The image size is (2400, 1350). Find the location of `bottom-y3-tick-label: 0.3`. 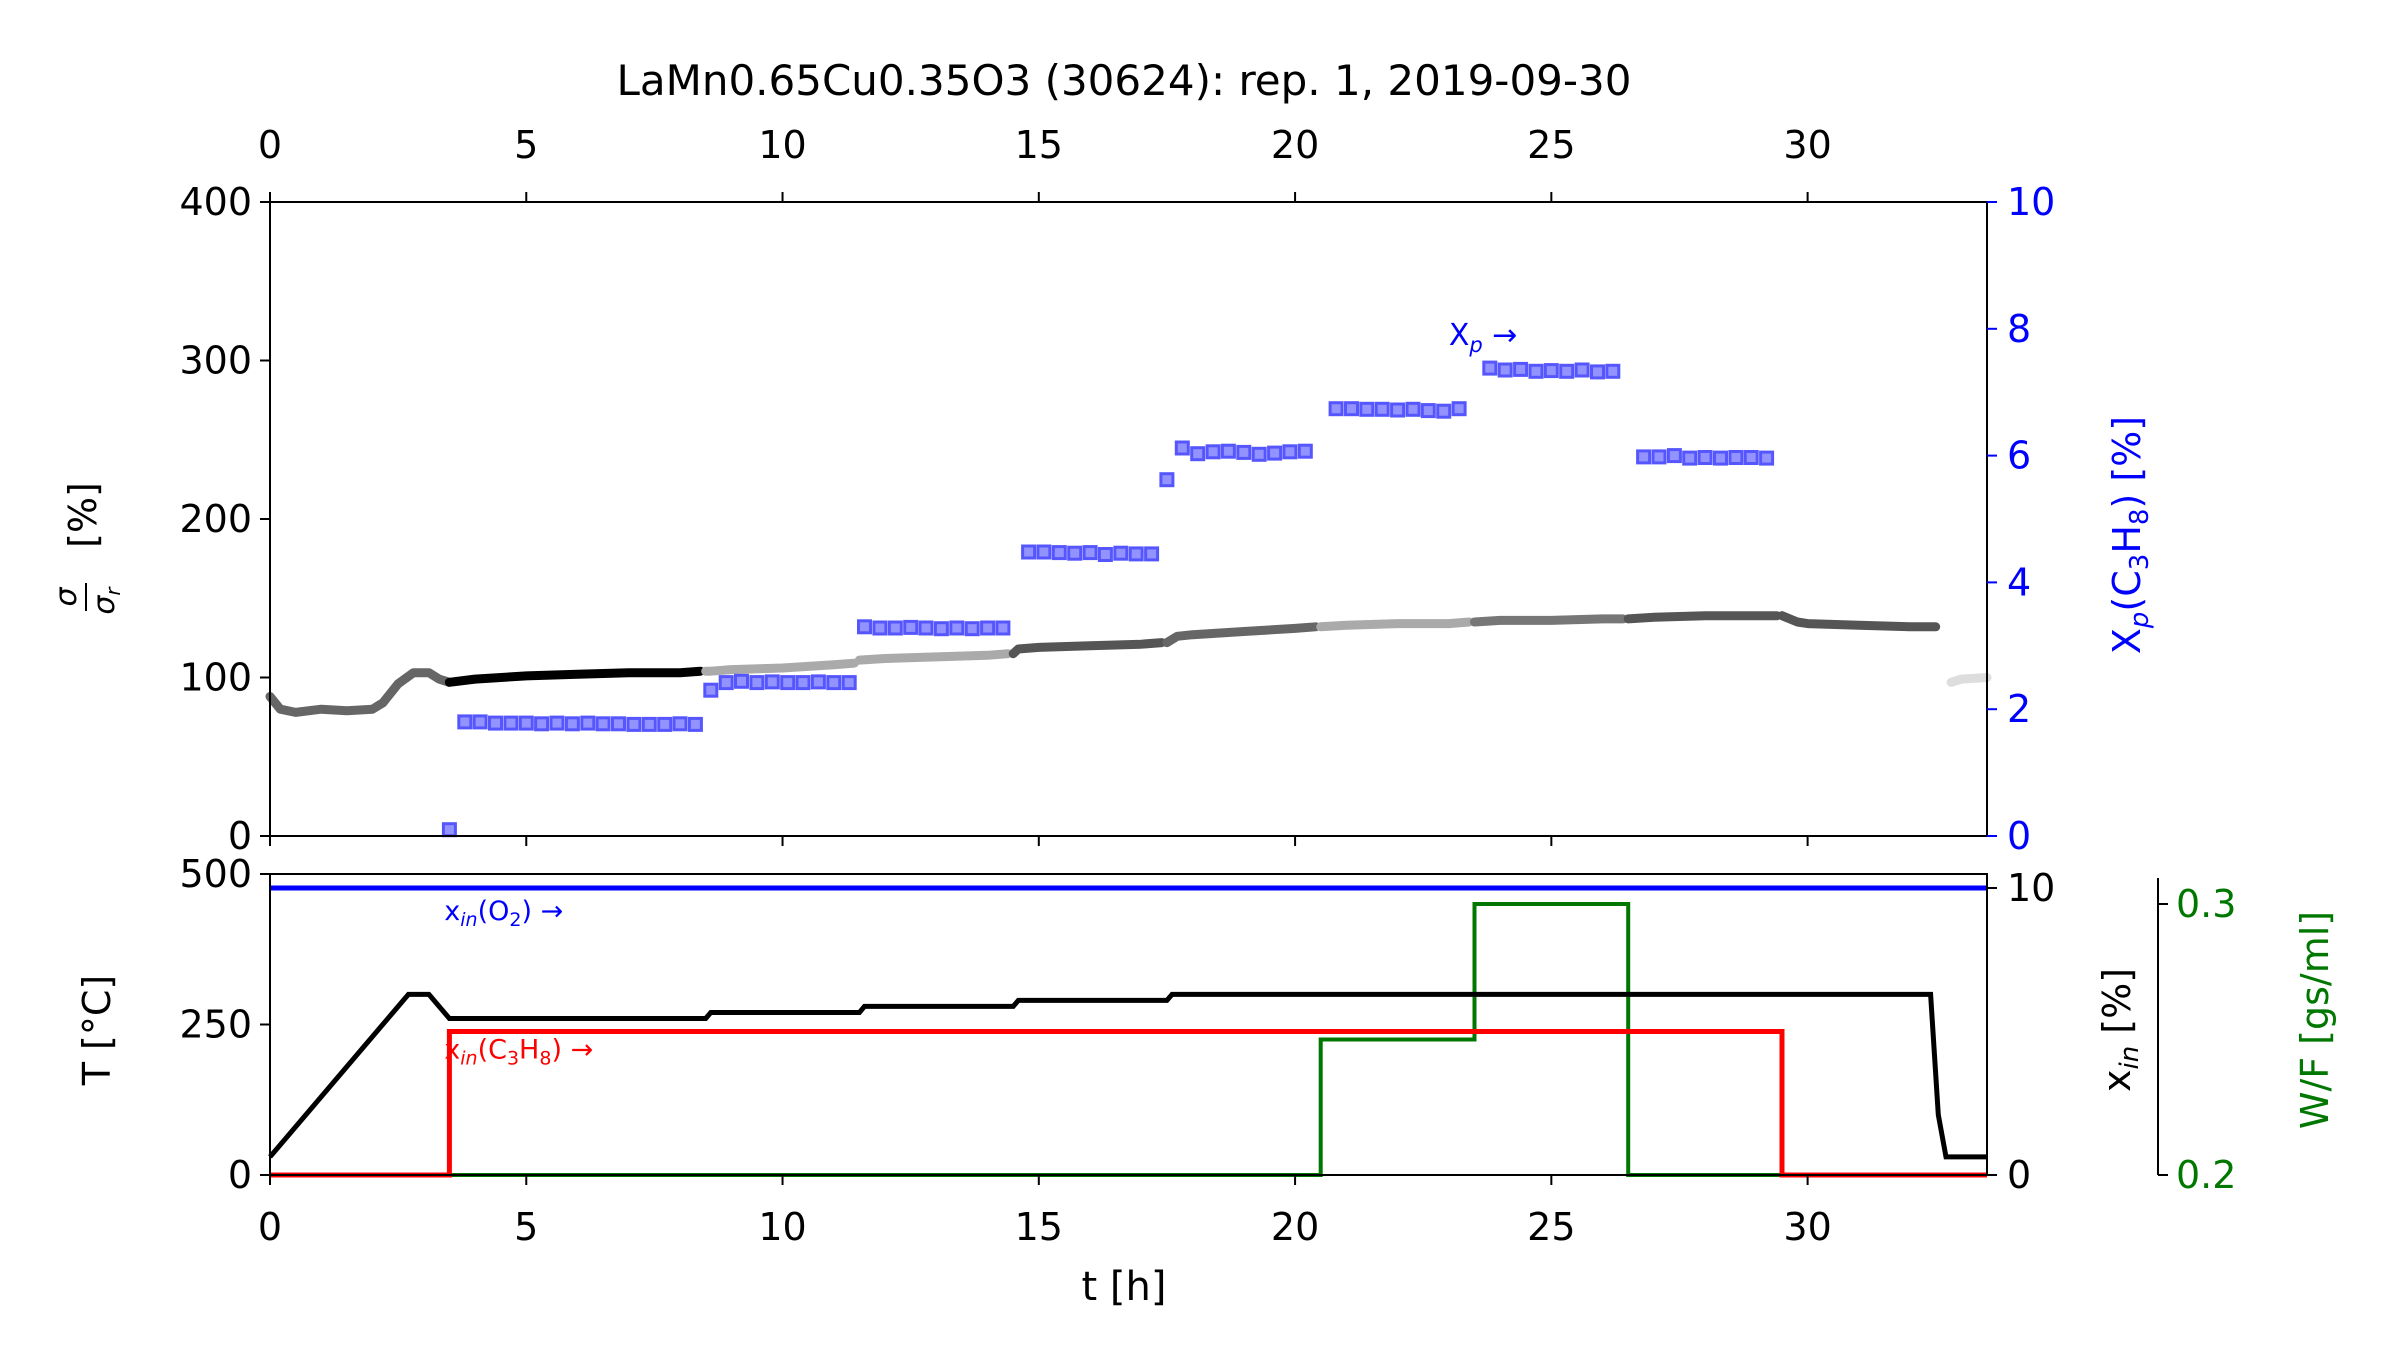

bottom-y3-tick-label: 0.3 is located at coordinates (2206, 904).